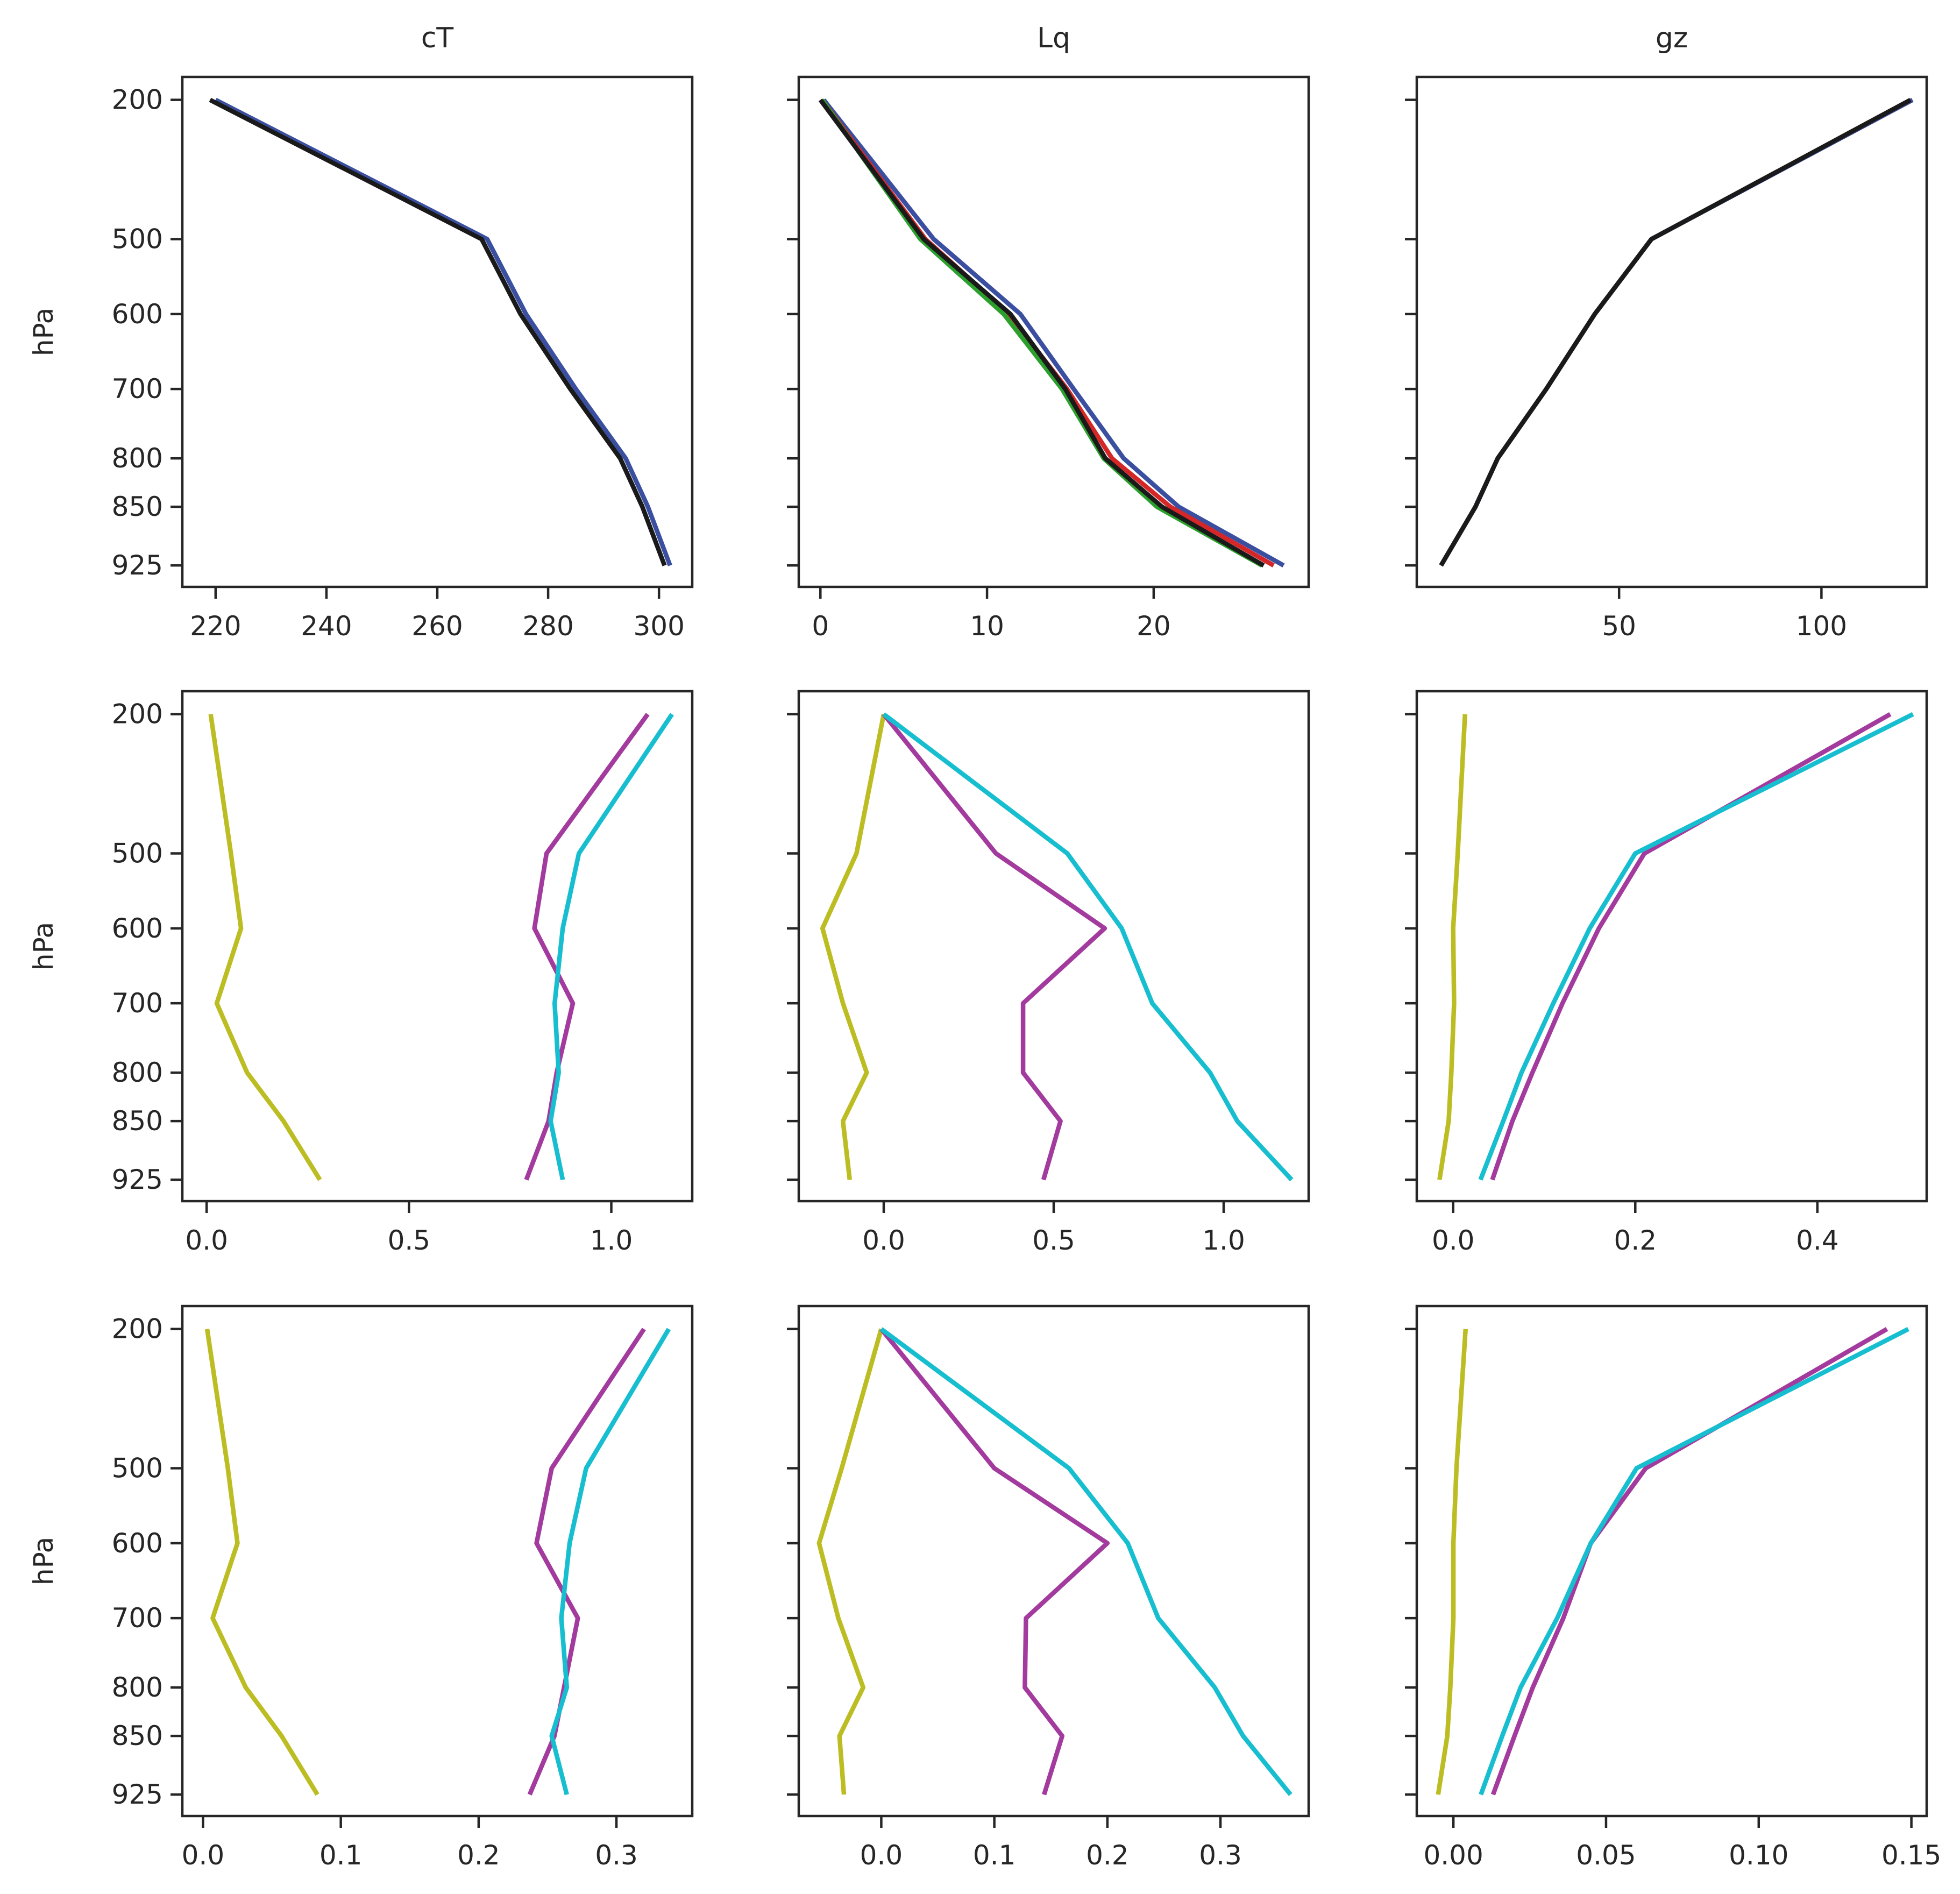 Image resolution: width=1960 pixels, height=1894 pixels. What do you see at coordinates (1154, 626) in the screenshot?
I see `x-tick-label: 20` at bounding box center [1154, 626].